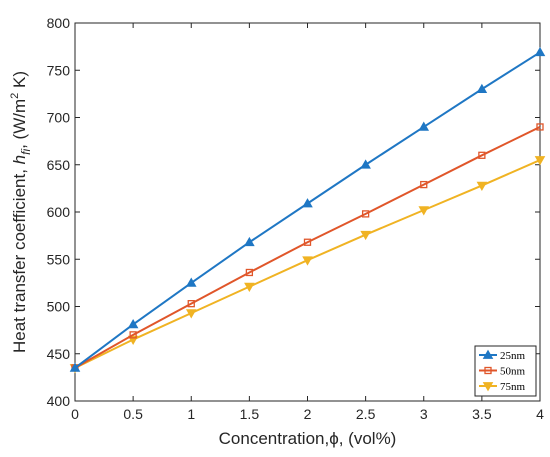  What do you see at coordinates (513, 356) in the screenshot?
I see `legend-label-25nm: 25nm` at bounding box center [513, 356].